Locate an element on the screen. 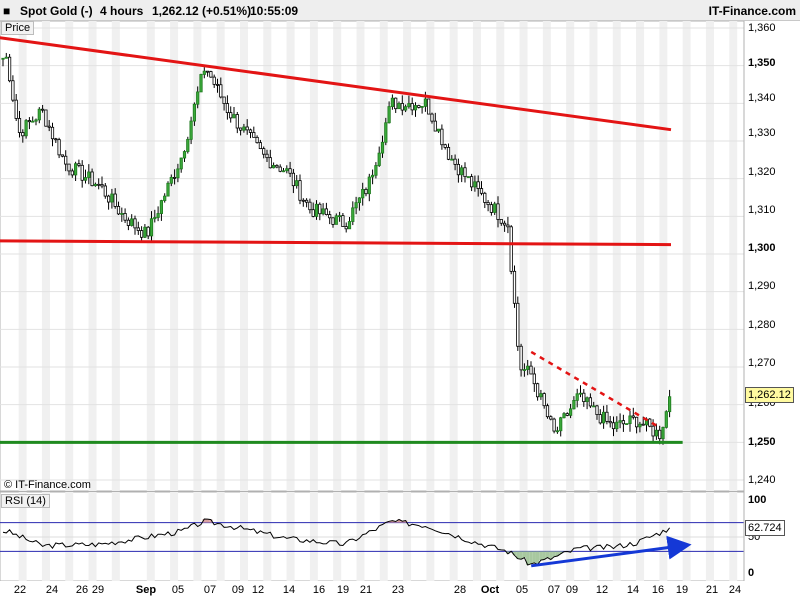 The height and width of the screenshot is (600, 800). price-axis-tick: 1,250 is located at coordinates (762, 442).